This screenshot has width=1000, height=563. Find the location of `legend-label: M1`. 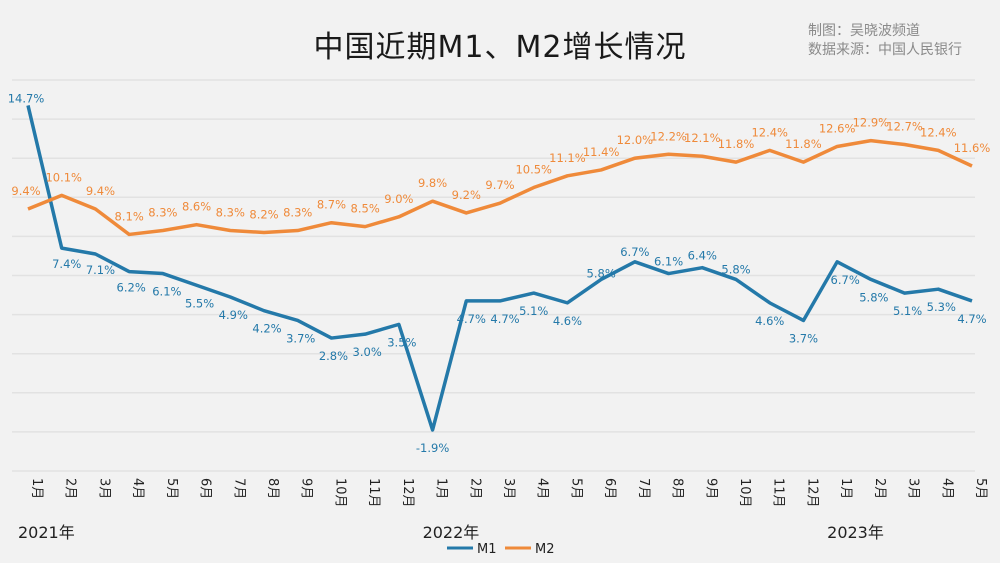

legend-label: M1 is located at coordinates (487, 549).